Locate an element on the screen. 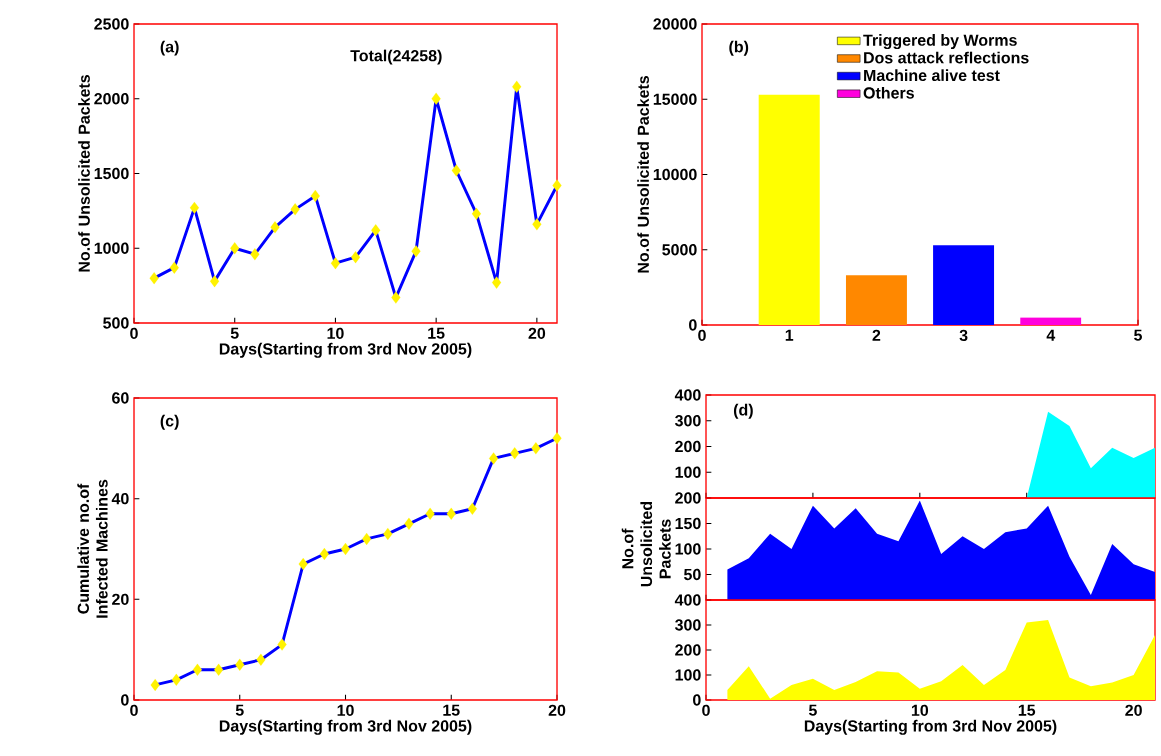 This screenshot has width=1161, height=756. y-tick-label: 40 is located at coordinates (120, 499).